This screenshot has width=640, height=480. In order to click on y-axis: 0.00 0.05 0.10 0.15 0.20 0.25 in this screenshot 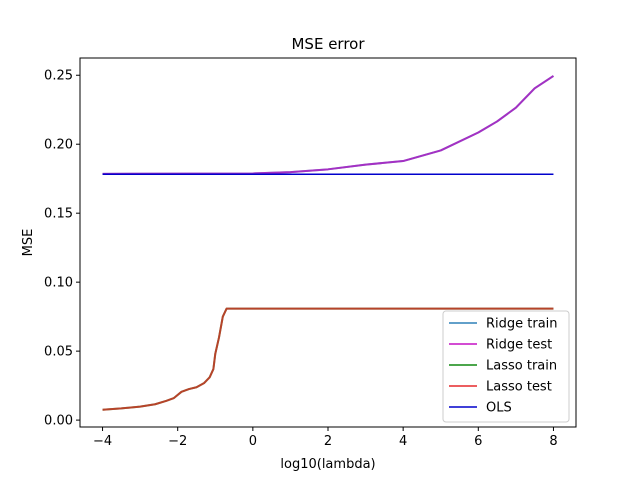, I will do `click(62, 249)`.